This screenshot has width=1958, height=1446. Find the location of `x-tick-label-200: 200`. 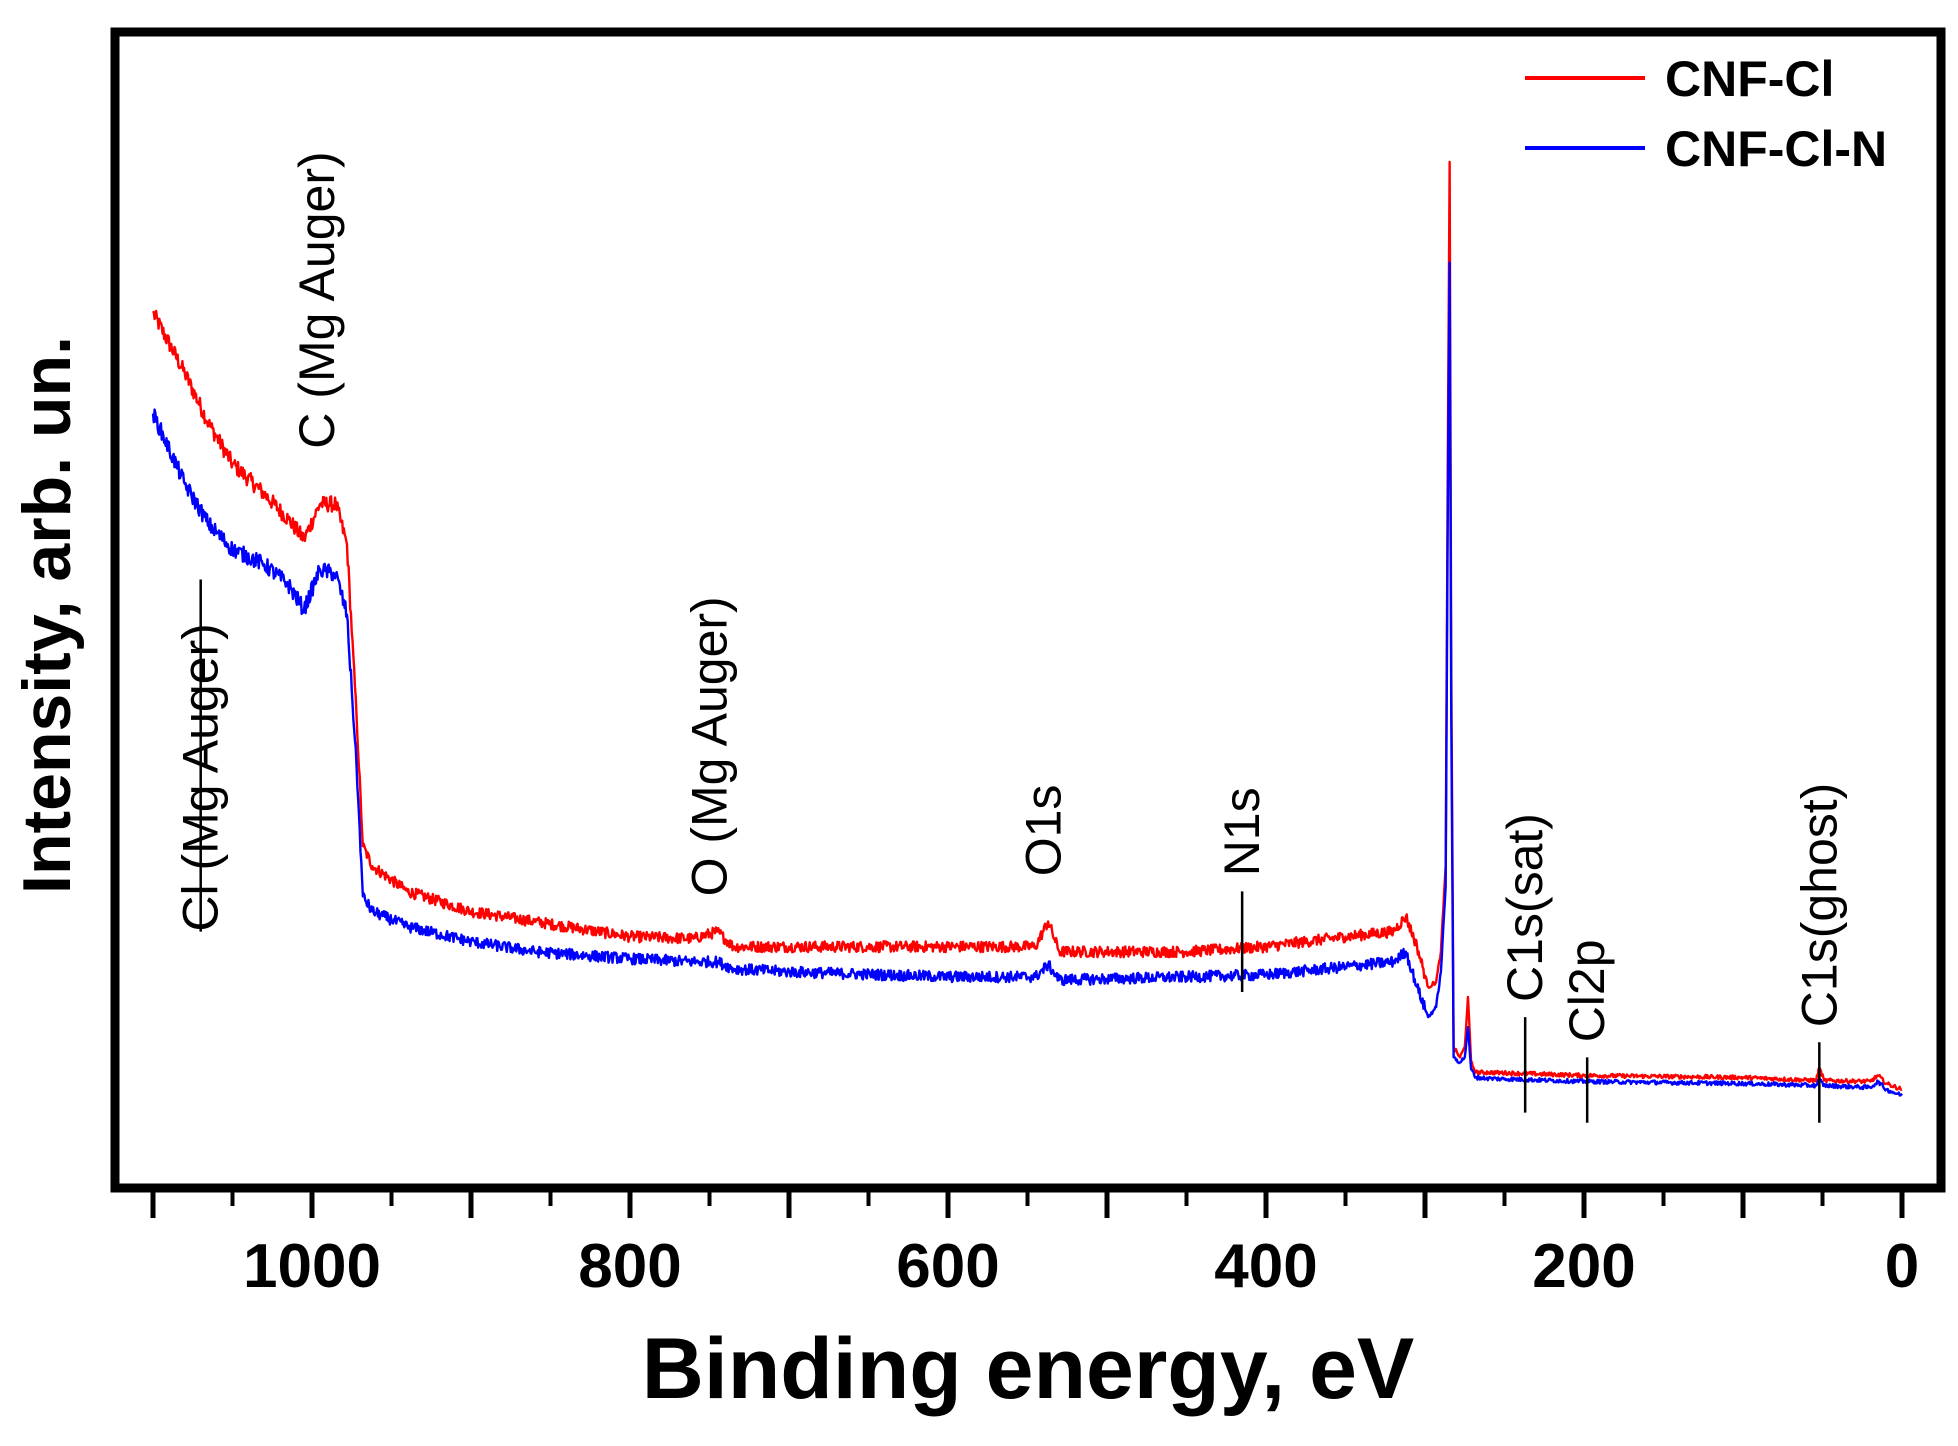

x-tick-label-200: 200 is located at coordinates (1583, 1266).